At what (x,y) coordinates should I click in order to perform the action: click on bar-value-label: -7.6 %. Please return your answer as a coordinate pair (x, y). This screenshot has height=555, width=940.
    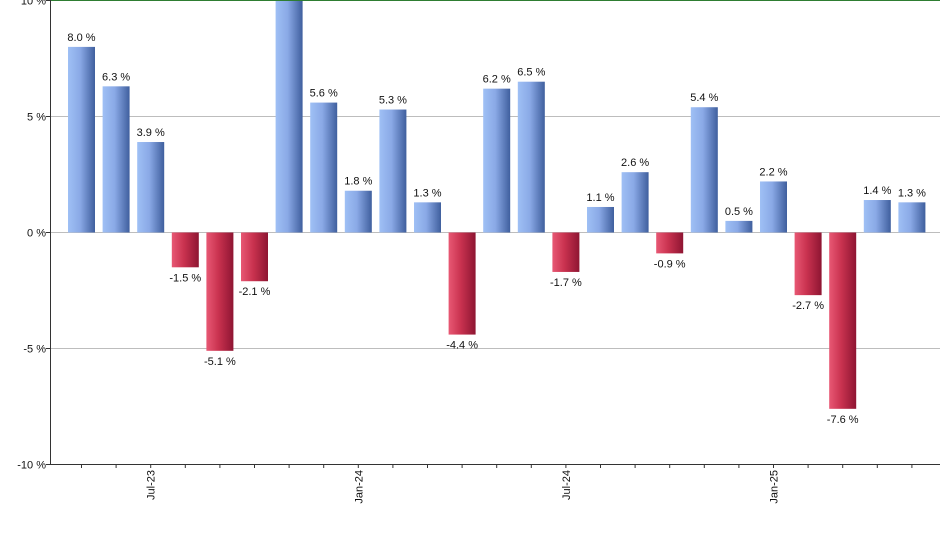
    Looking at the image, I should click on (843, 420).